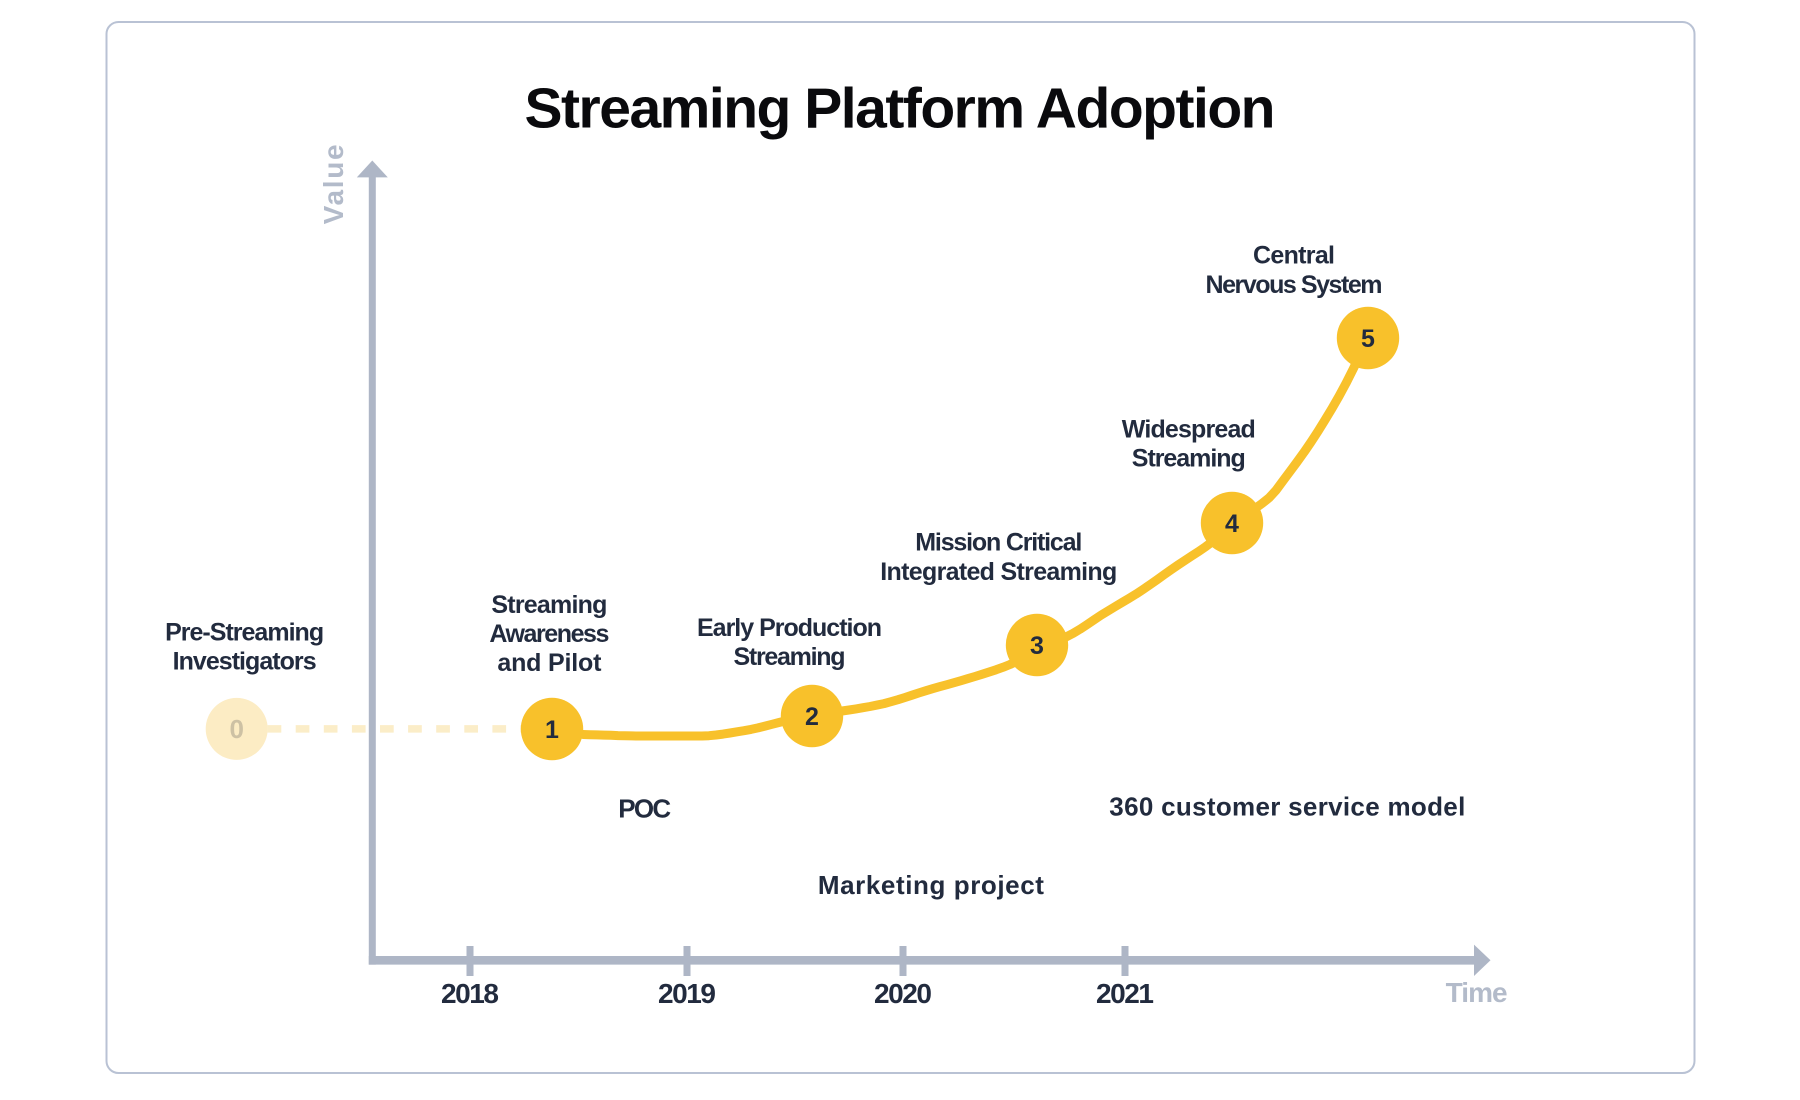 The height and width of the screenshot is (1100, 1800). I want to click on svg-text: 2021, so click(1125, 993).